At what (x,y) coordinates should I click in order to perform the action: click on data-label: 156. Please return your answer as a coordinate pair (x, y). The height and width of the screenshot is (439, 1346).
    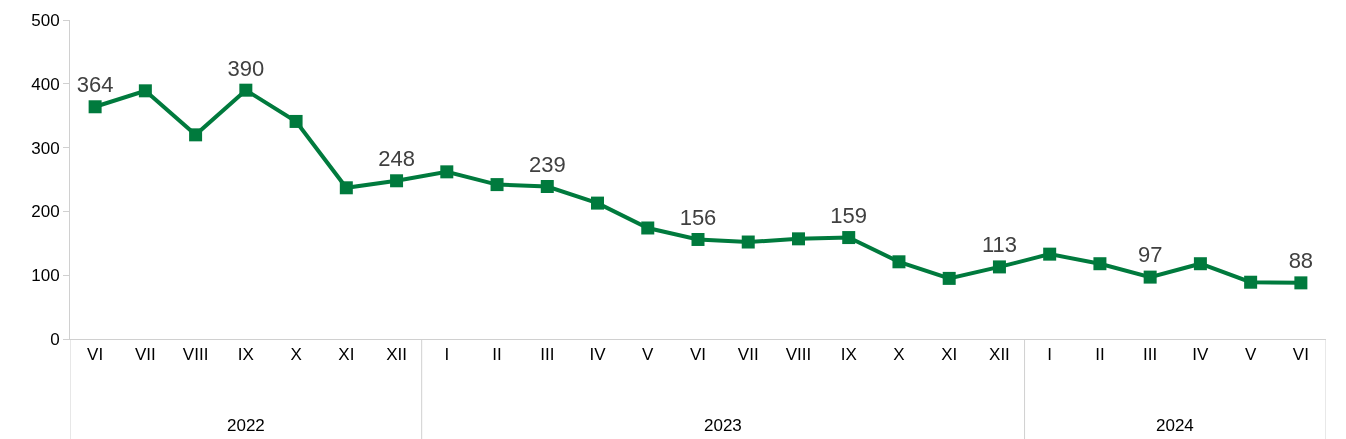
    Looking at the image, I should click on (698, 217).